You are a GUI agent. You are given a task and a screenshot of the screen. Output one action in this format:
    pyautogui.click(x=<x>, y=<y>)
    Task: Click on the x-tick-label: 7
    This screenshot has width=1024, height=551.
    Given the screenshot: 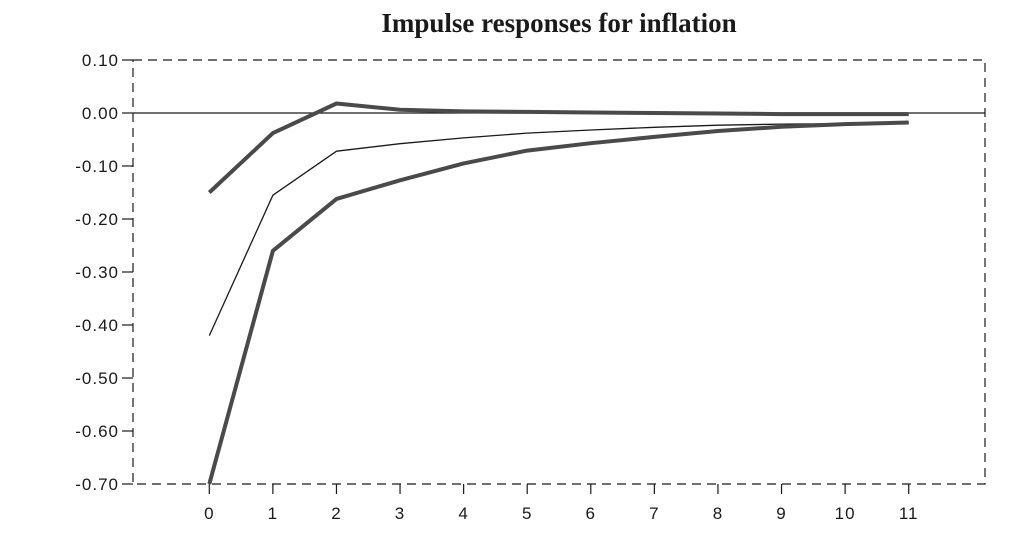 What is the action you would take?
    pyautogui.click(x=654, y=513)
    